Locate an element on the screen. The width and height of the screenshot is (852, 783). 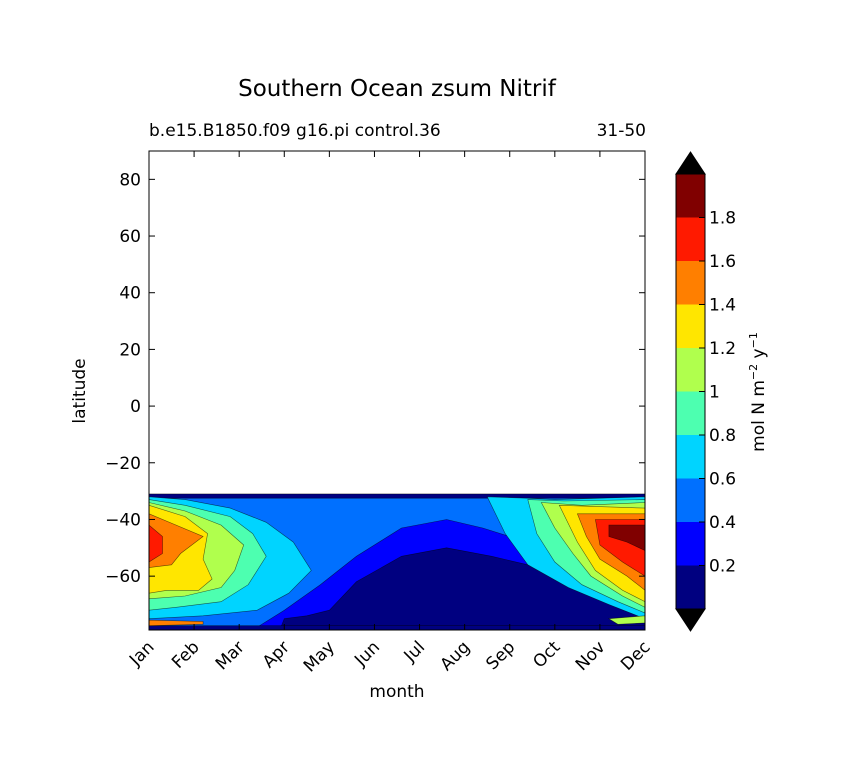
chart-subtitle-case: b.e15.B1850.f09 g16.pi control.36 is located at coordinates (295, 131).